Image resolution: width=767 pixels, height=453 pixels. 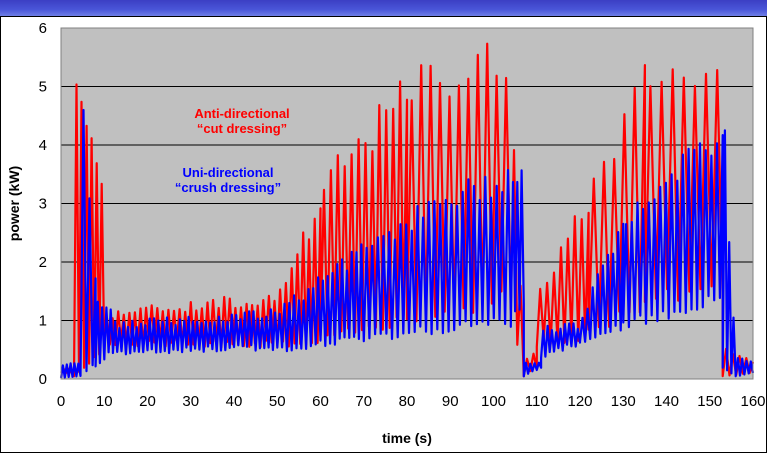 What do you see at coordinates (407, 401) in the screenshot?
I see `x-tick-label: 80` at bounding box center [407, 401].